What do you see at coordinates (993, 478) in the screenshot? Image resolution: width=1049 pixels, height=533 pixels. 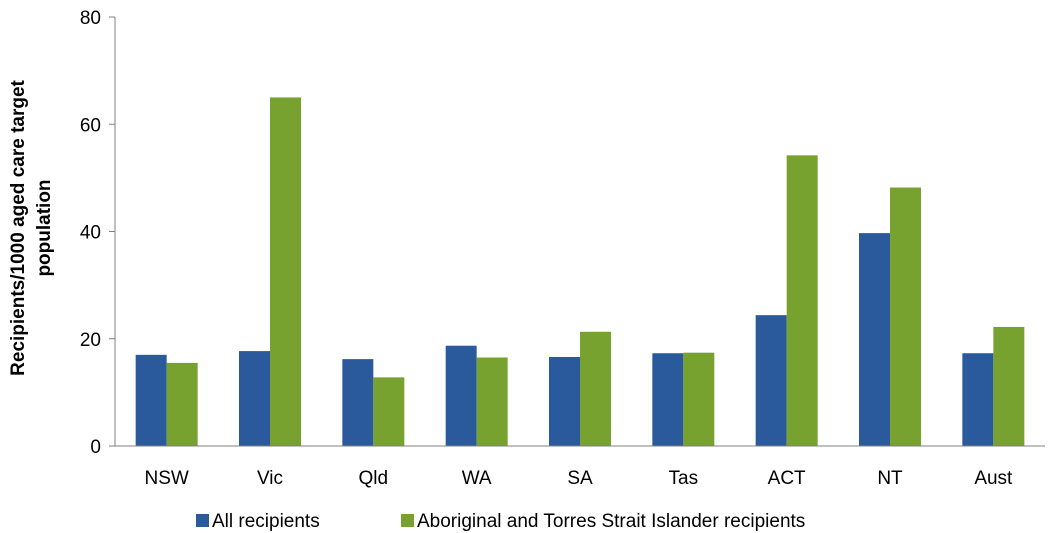 I see `x-tick-label: Aust` at bounding box center [993, 478].